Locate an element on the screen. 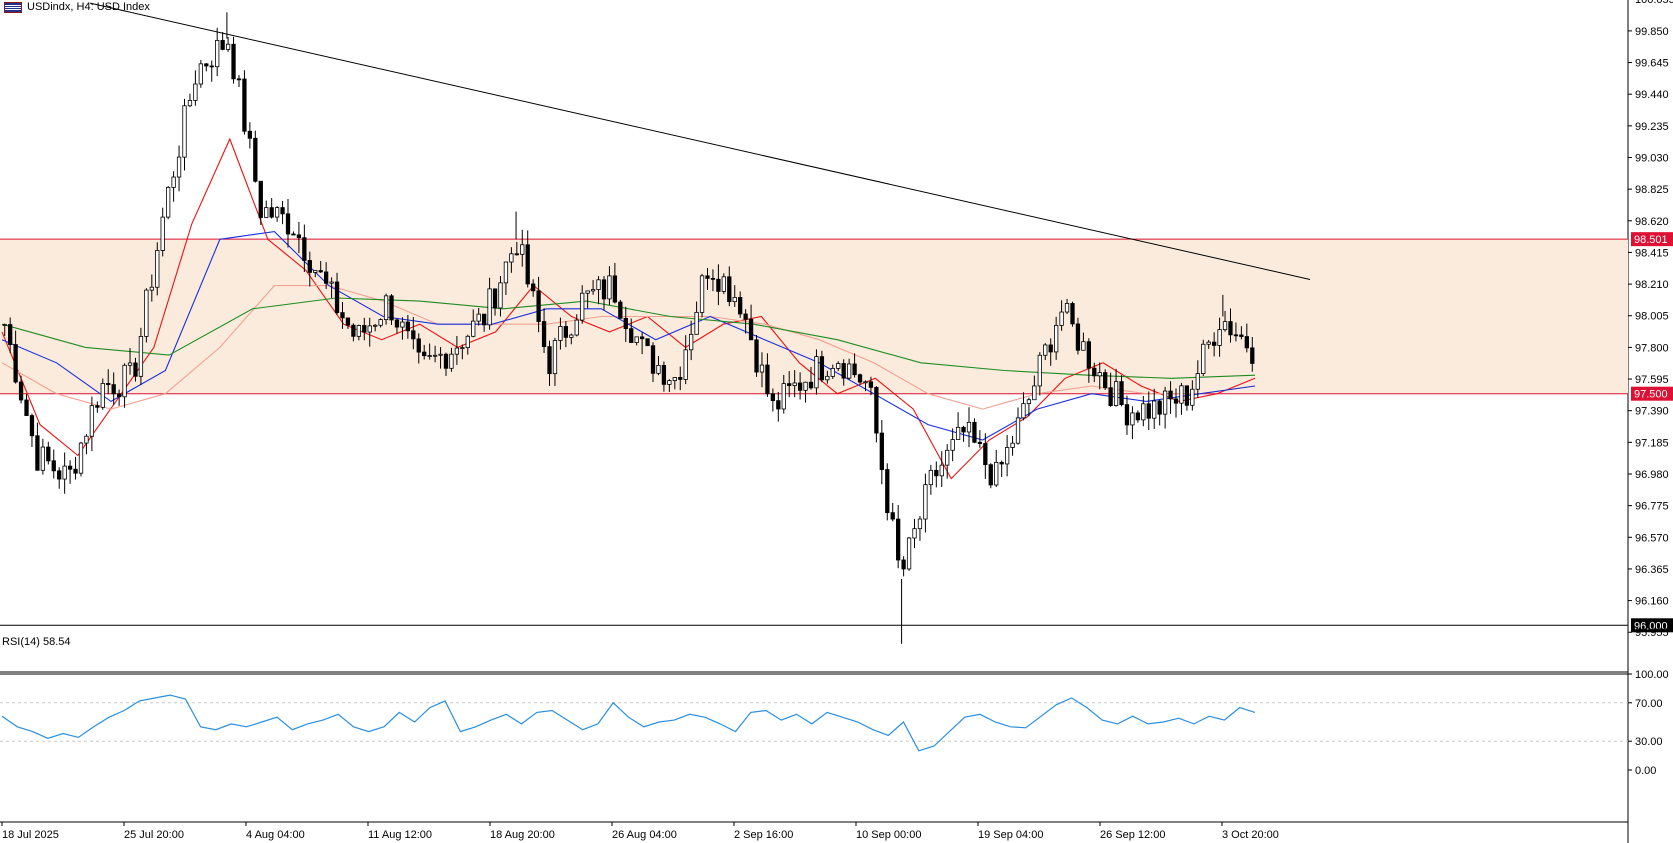 Image resolution: width=1673 pixels, height=843 pixels. price-tick-label: 99.850 is located at coordinates (1652, 32).